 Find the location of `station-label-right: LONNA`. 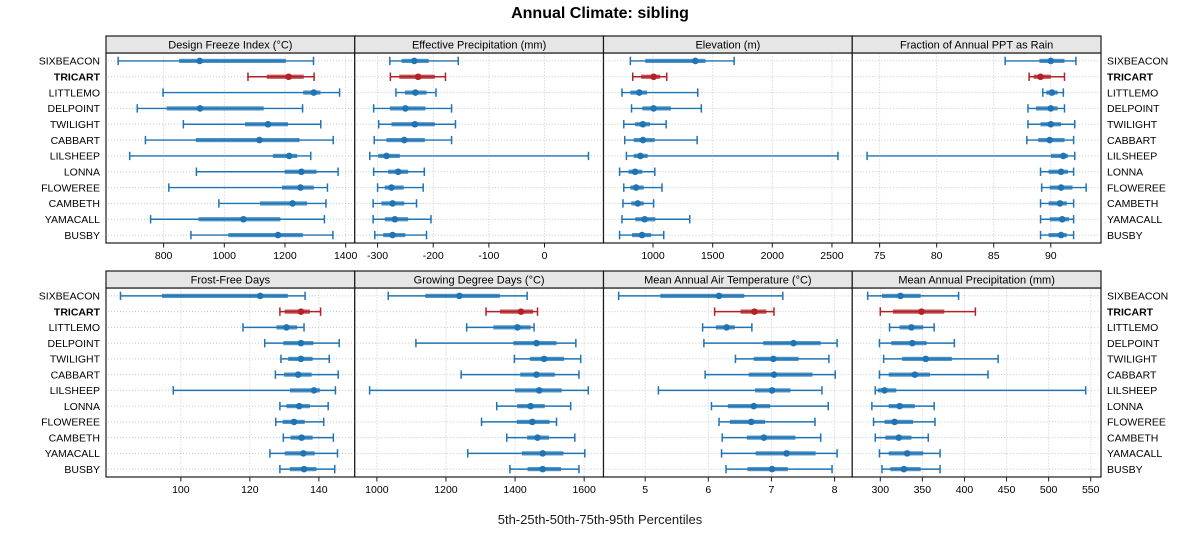

station-label-right: LONNA is located at coordinates (1125, 173).